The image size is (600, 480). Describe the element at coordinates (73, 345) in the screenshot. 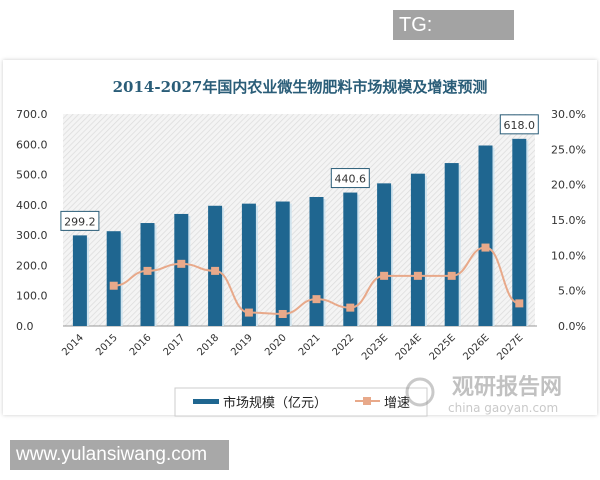

I see `x-tick: 2014` at that location.